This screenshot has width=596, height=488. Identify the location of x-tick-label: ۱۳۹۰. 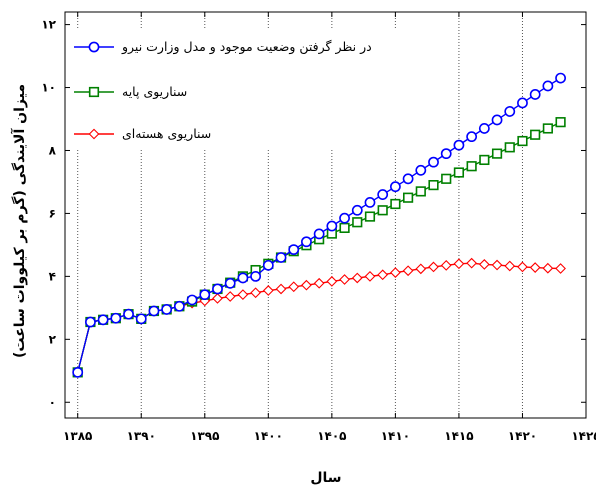
(141, 436).